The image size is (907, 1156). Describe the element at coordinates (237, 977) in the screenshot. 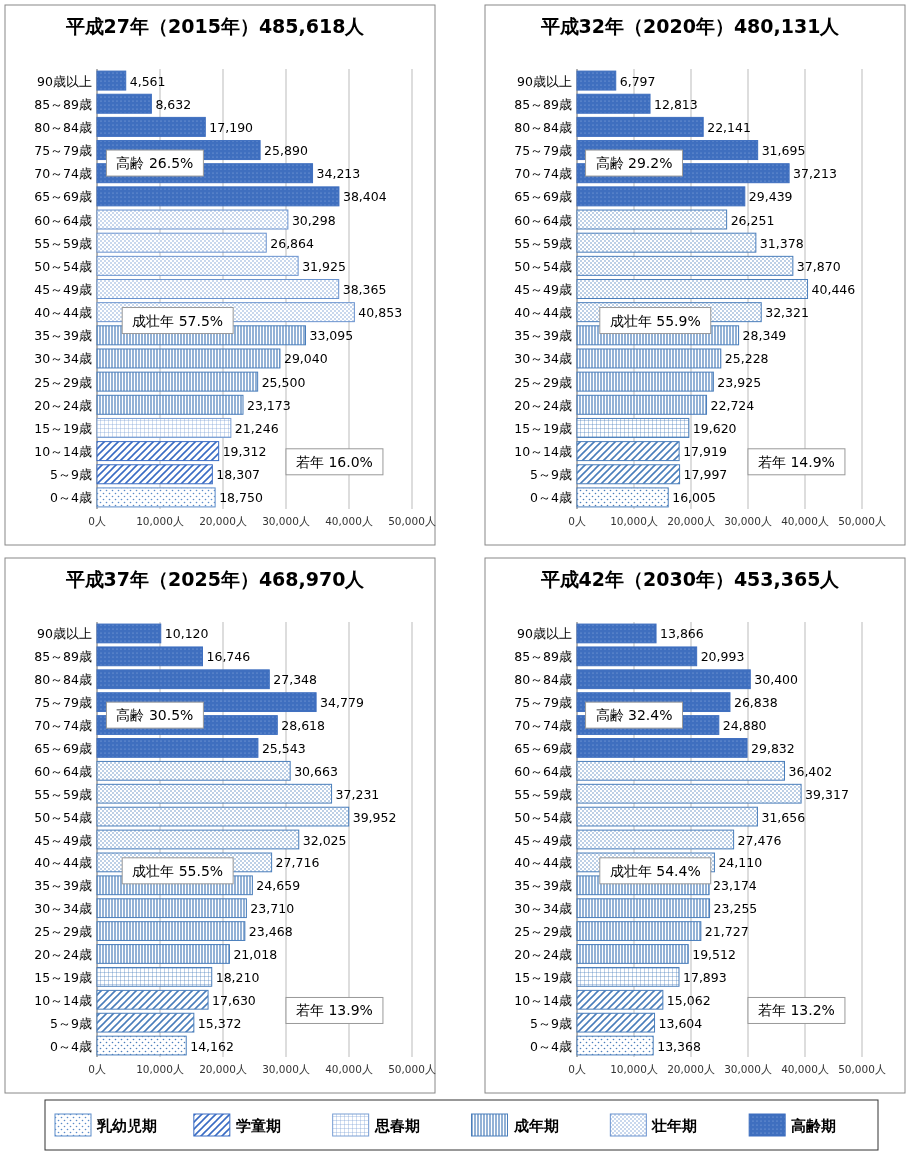

I see `data-label: 18,210` at that location.